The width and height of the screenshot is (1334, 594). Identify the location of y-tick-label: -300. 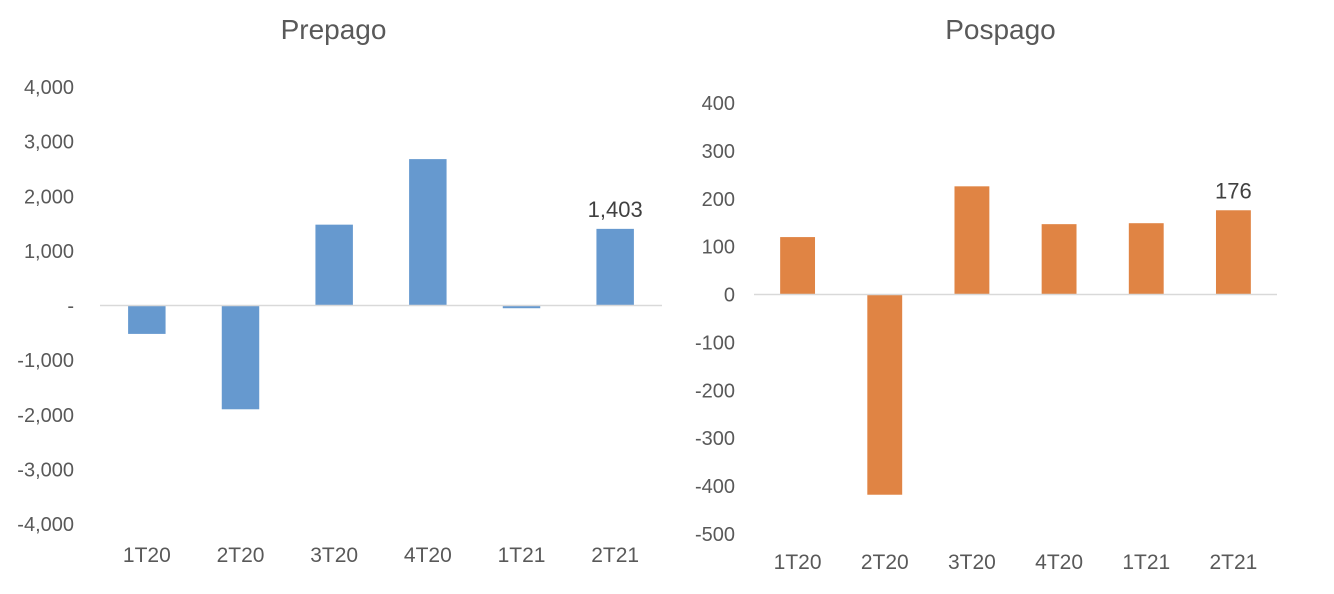
(715, 439).